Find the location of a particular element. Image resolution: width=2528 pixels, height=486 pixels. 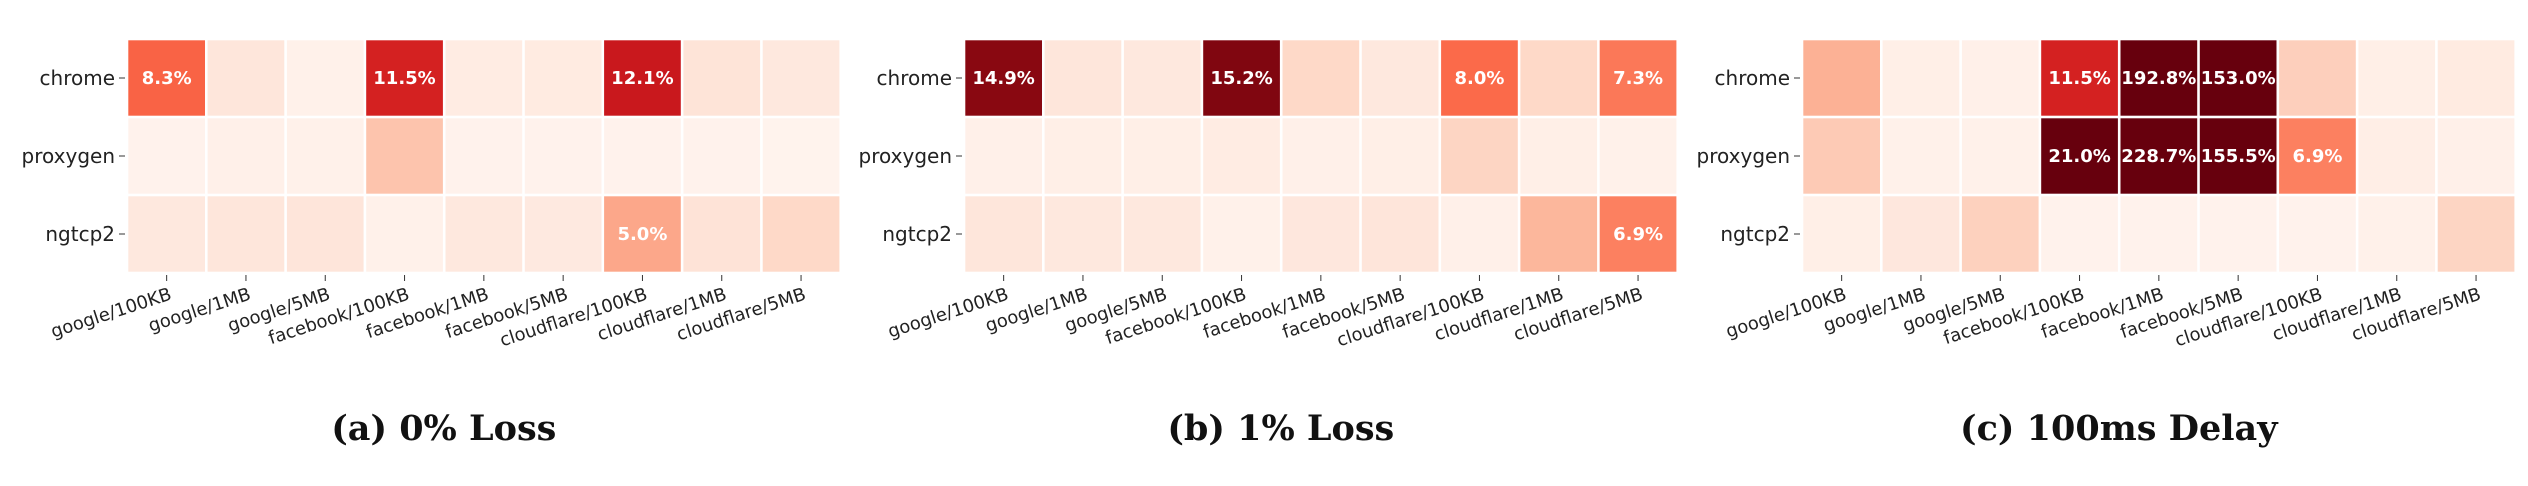

cell-value-label: 5.0% is located at coordinates (642, 234).